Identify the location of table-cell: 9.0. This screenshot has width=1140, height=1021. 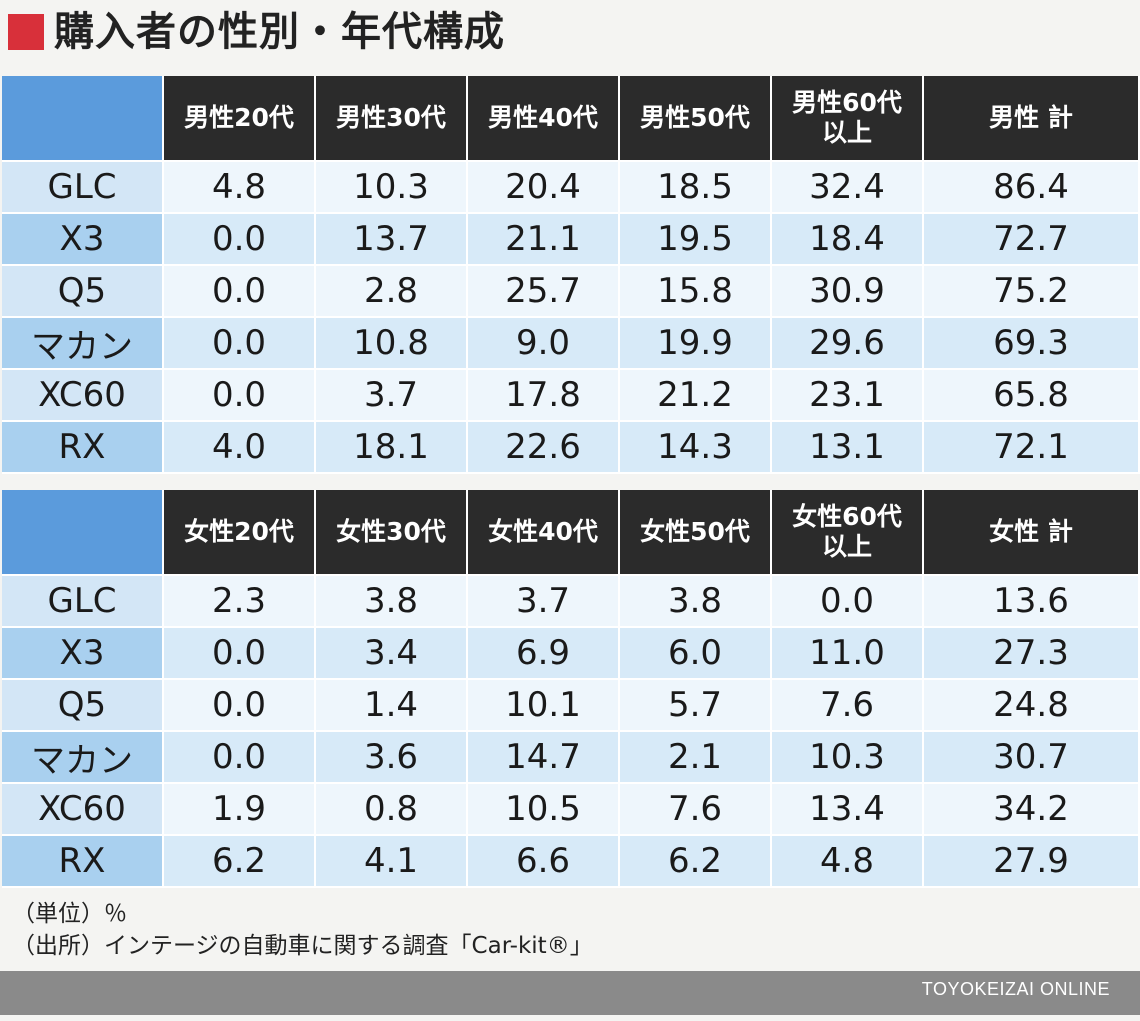
(544, 344).